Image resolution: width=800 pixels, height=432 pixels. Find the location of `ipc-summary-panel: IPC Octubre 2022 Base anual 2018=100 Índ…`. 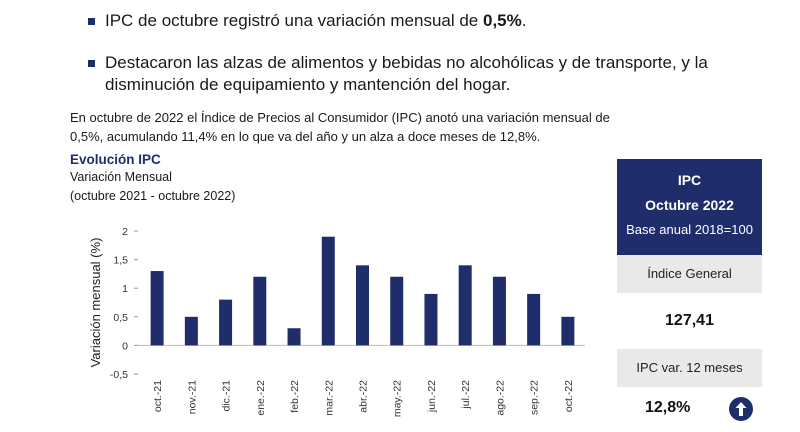

ipc-summary-panel: IPC Octubre 2022 Base anual 2018=100 Índ… is located at coordinates (689, 295).